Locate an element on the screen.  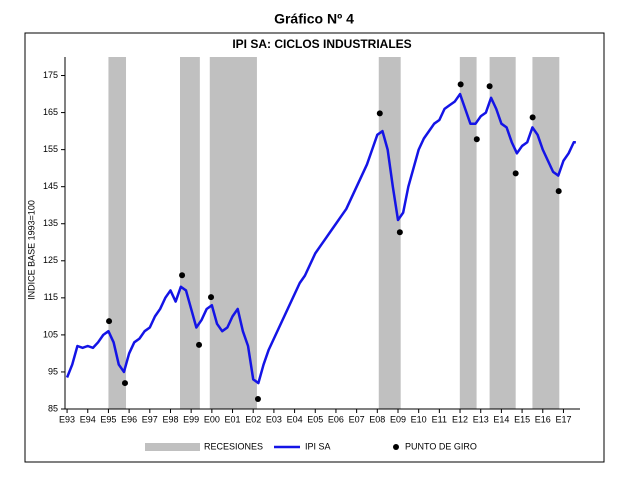
legend-label: RECESIONES is located at coordinates (233, 446).